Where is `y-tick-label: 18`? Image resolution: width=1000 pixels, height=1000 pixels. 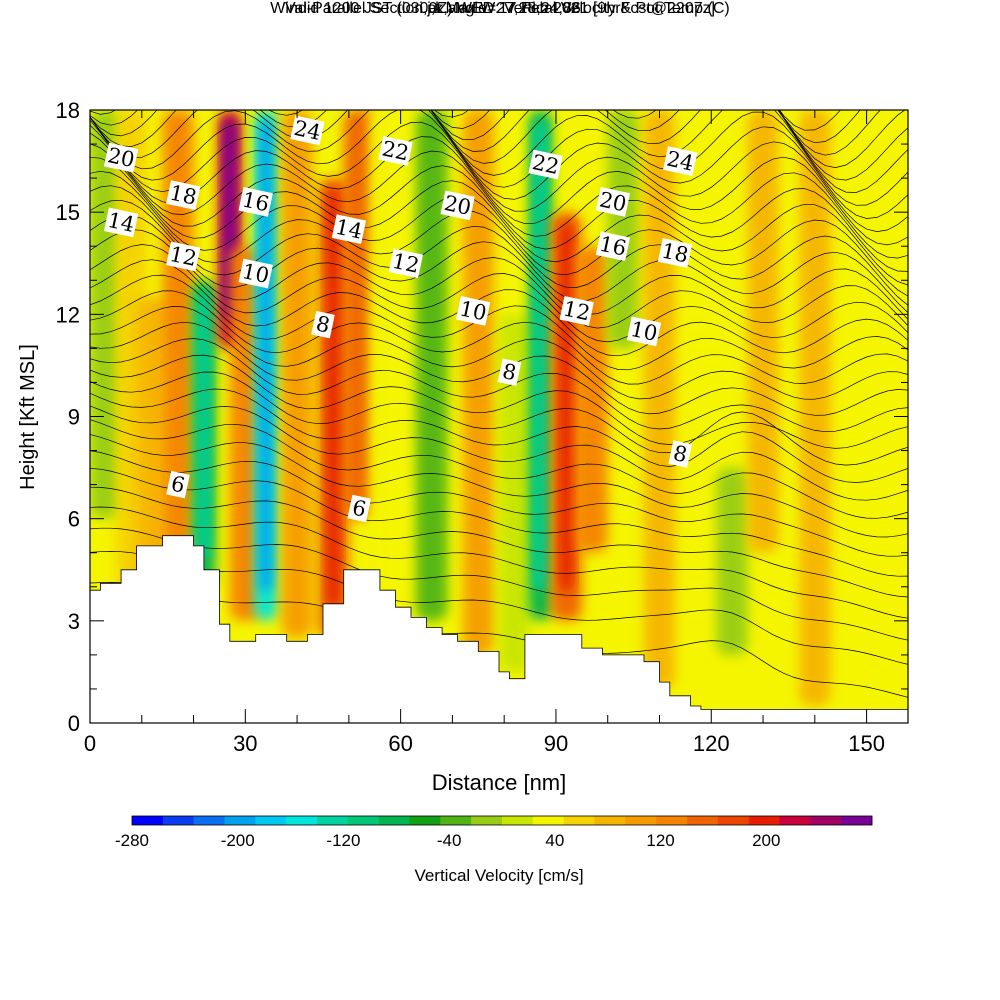
y-tick-label: 18 is located at coordinates (68, 110).